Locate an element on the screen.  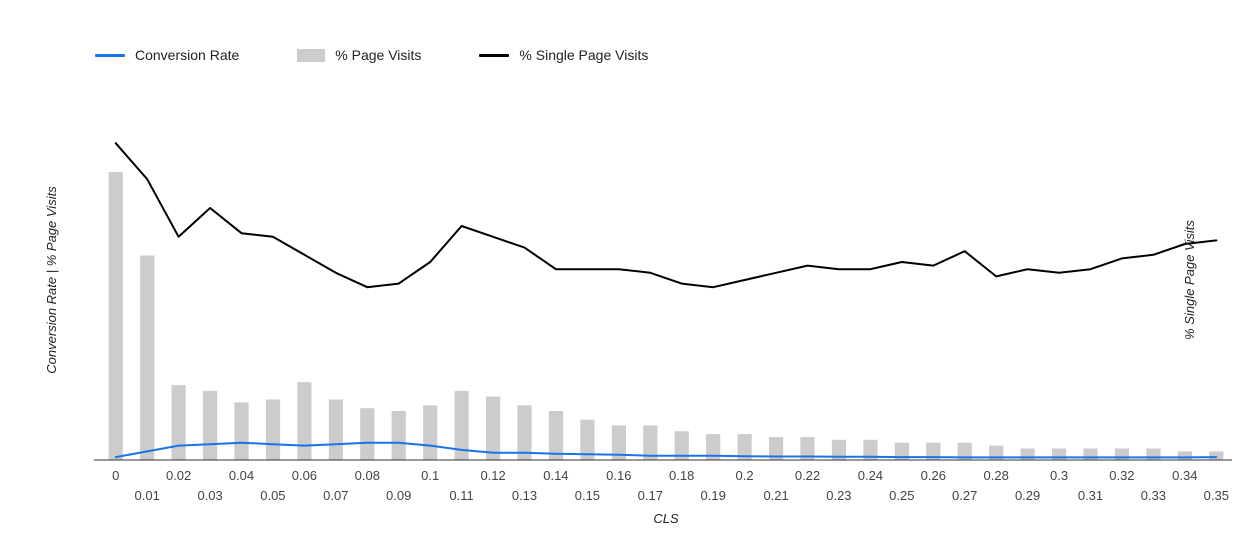
x-tick-label: 0.13 is located at coordinates (524, 495).